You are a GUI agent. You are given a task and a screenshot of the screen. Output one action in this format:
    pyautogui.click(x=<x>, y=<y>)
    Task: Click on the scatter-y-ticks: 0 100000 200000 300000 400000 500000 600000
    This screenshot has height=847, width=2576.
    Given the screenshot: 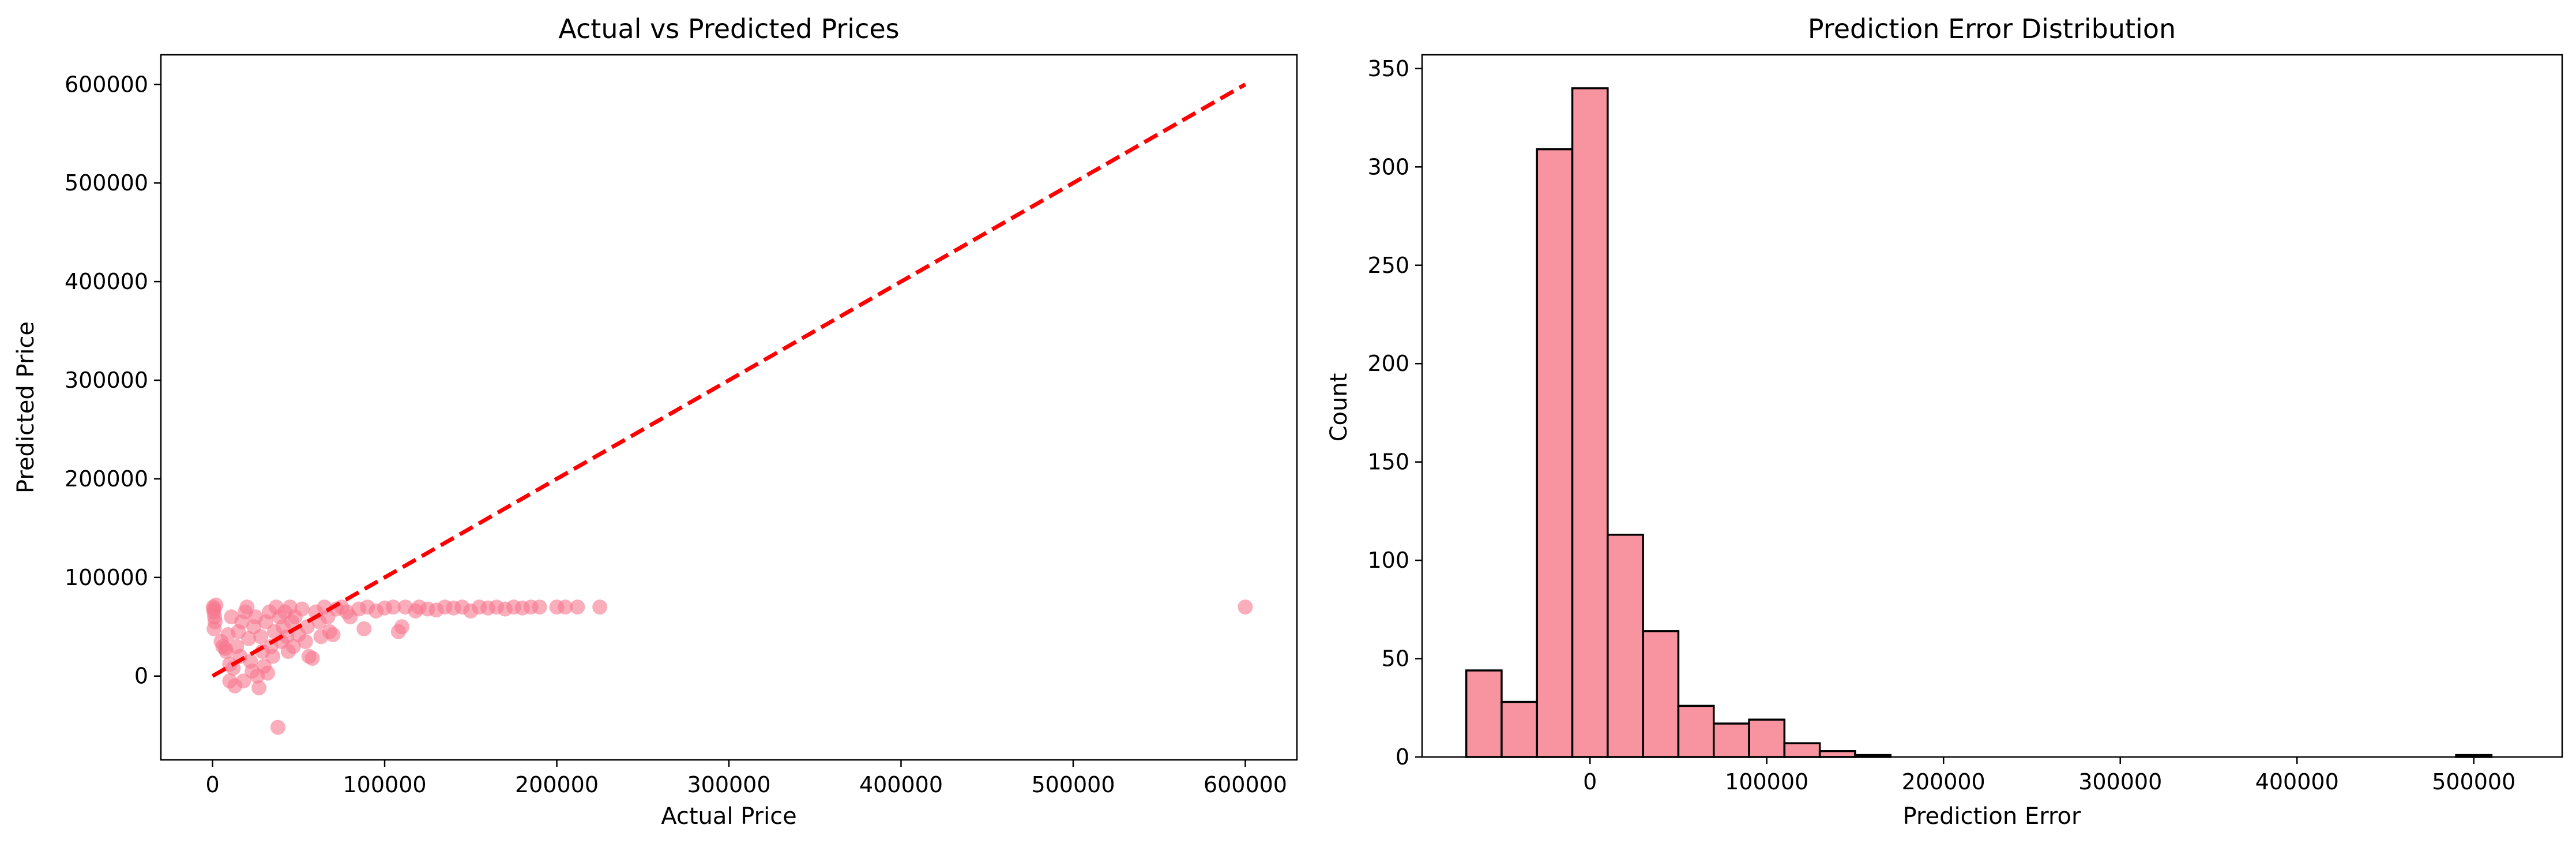 What is the action you would take?
    pyautogui.click(x=113, y=381)
    